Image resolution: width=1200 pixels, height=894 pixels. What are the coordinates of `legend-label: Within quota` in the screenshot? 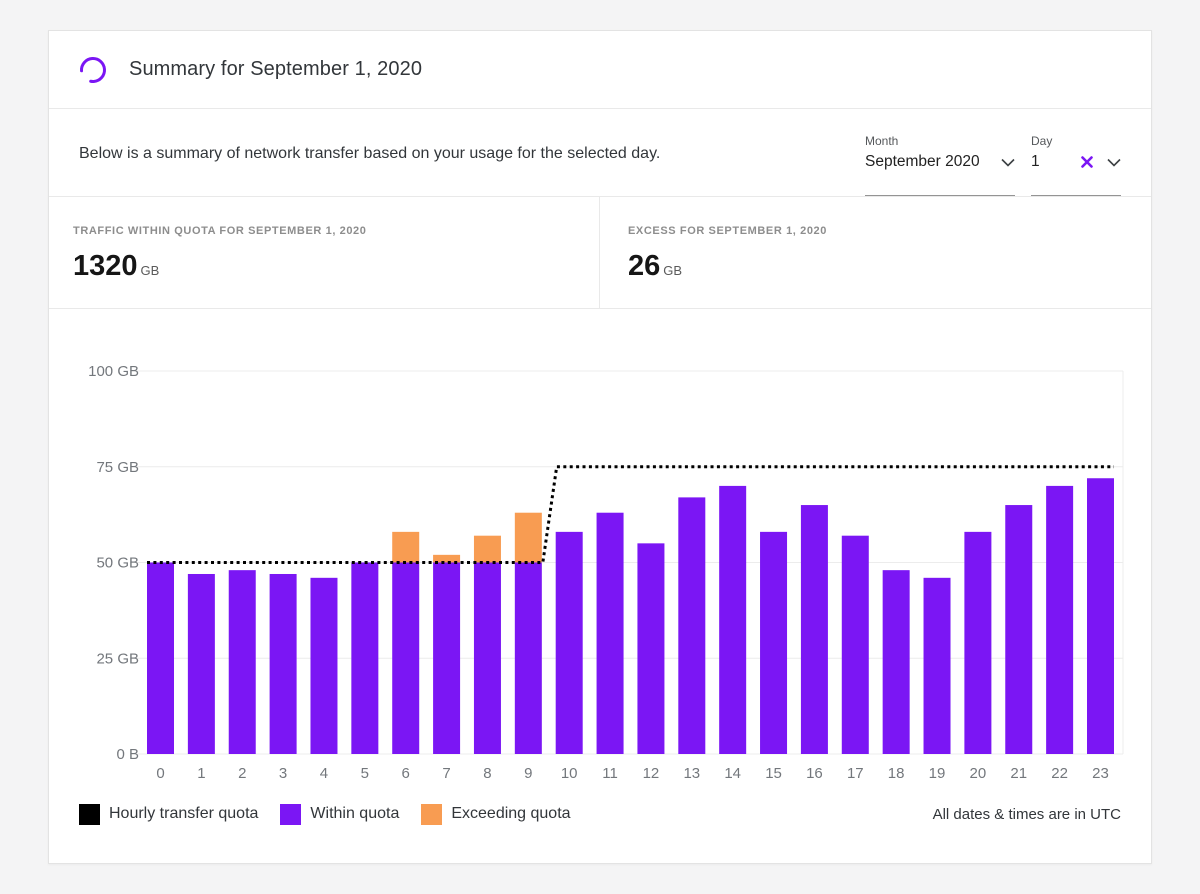 It's located at (355, 813).